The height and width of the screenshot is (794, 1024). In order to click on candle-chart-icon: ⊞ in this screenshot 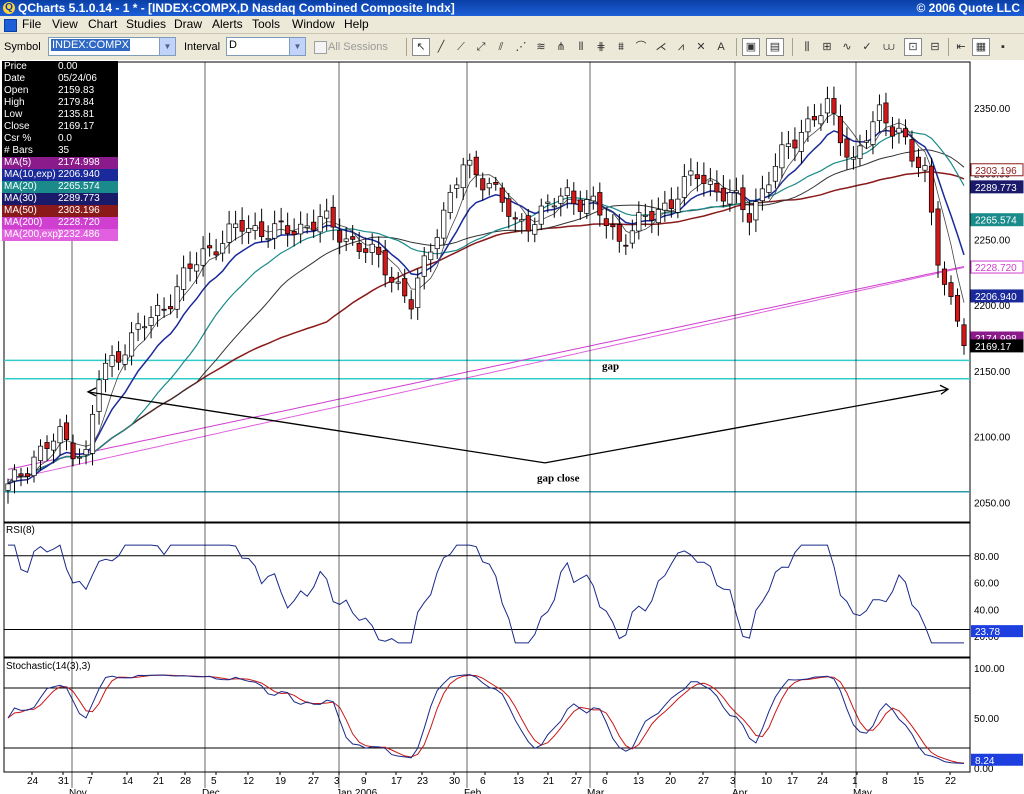, I will do `click(827, 47)`.